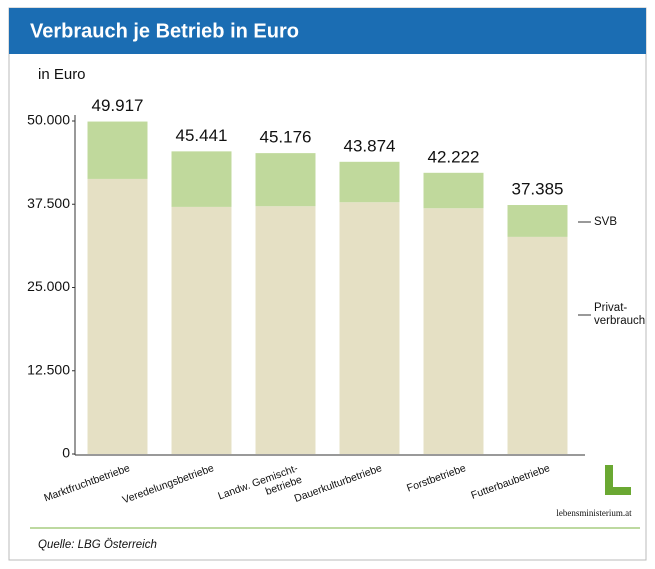 The image size is (655, 569). What do you see at coordinates (454, 156) in the screenshot?
I see `total-label: 42.222` at bounding box center [454, 156].